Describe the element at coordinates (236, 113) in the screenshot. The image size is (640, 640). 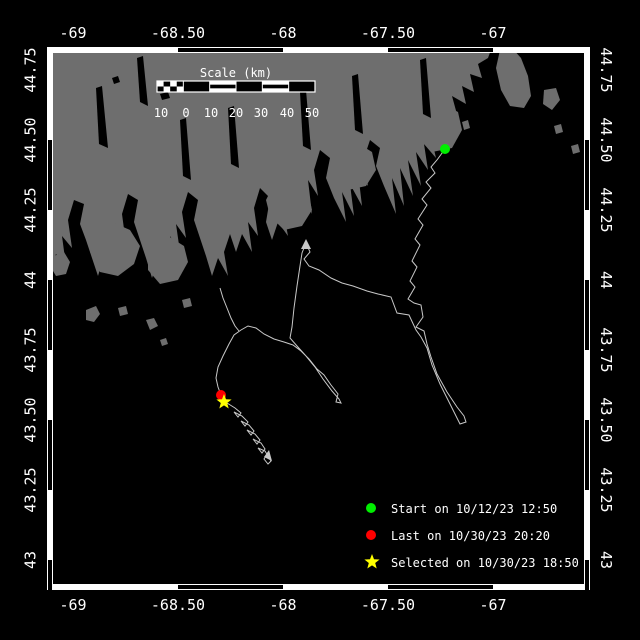
I see `scale-tick-label: 20` at that location.